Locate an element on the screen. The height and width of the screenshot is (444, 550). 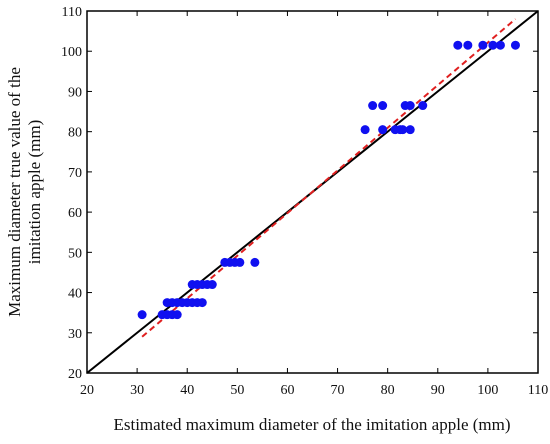
y-axis-title-line-2: imitation apple (mm) is located at coordinates (34, 192).